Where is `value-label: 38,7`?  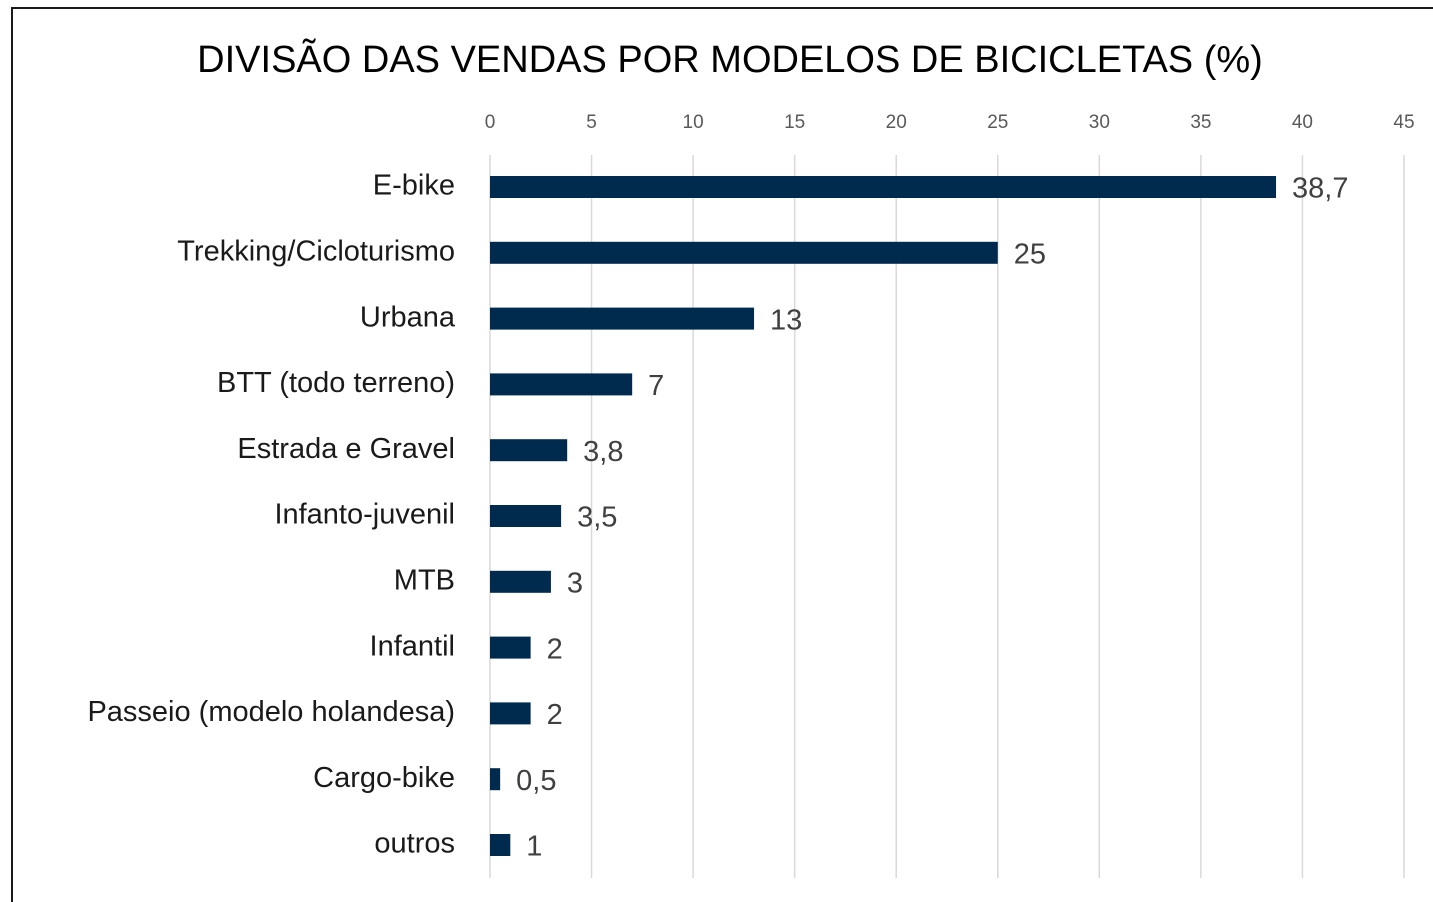 value-label: 38,7 is located at coordinates (1320, 189).